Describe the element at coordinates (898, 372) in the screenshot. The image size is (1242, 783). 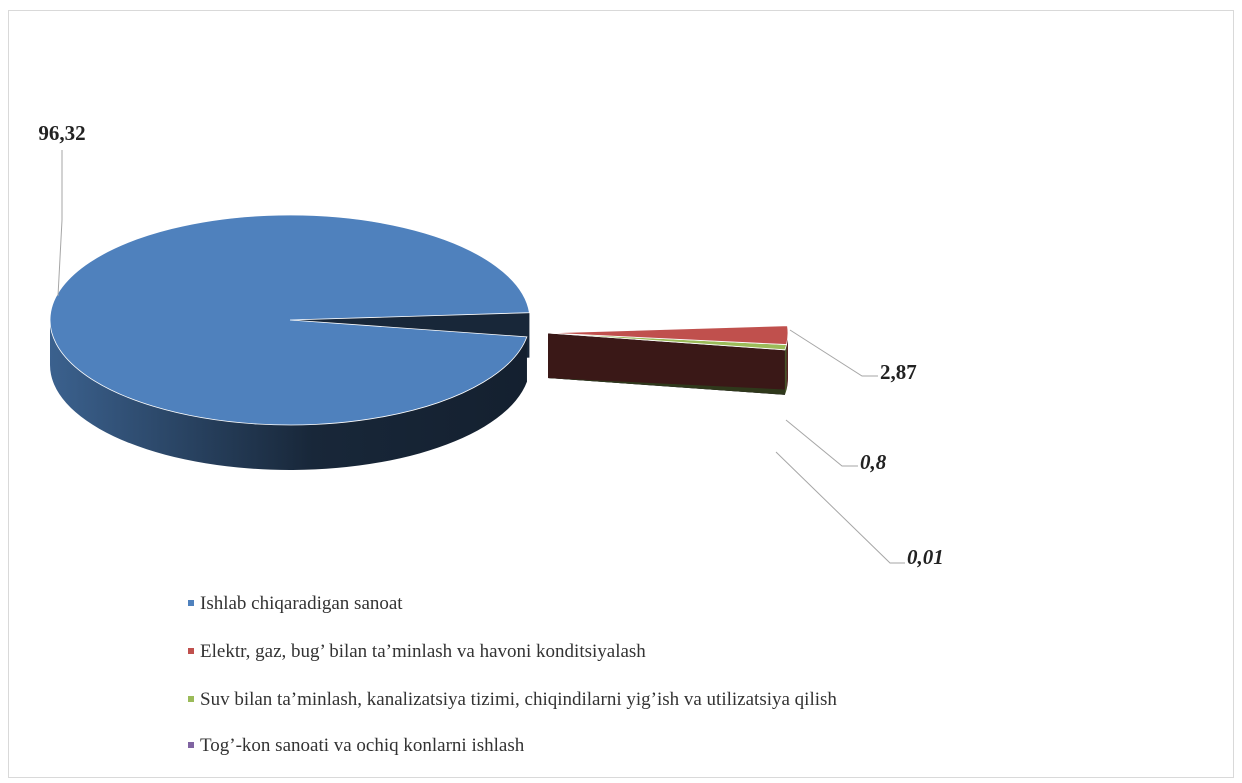
I see `data-label: 2,87` at that location.